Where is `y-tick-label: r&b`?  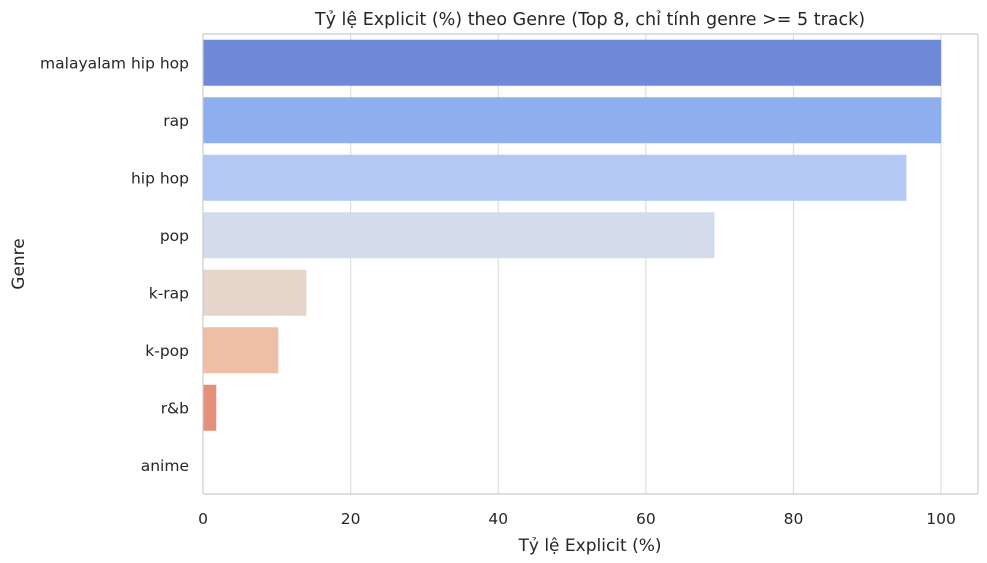
y-tick-label: r&b is located at coordinates (175, 408).